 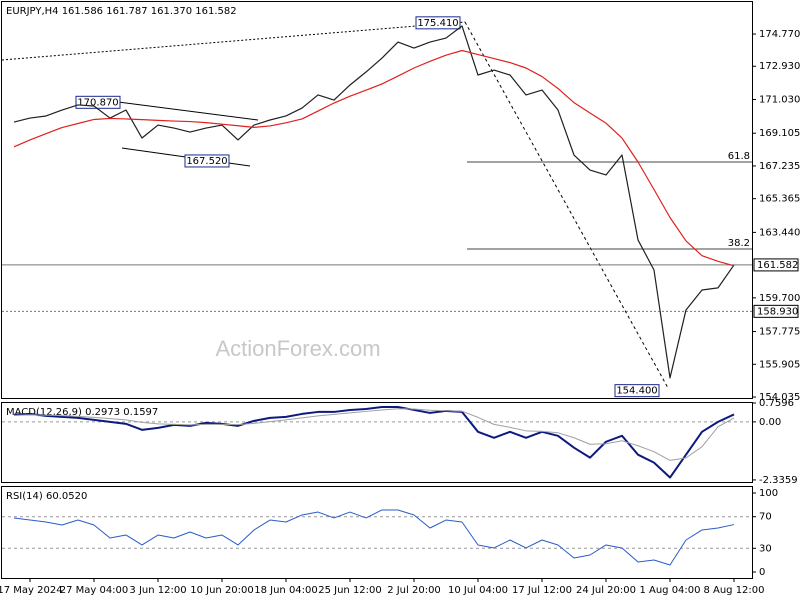 I want to click on y-tick-label: 163.440, so click(x=779, y=232).